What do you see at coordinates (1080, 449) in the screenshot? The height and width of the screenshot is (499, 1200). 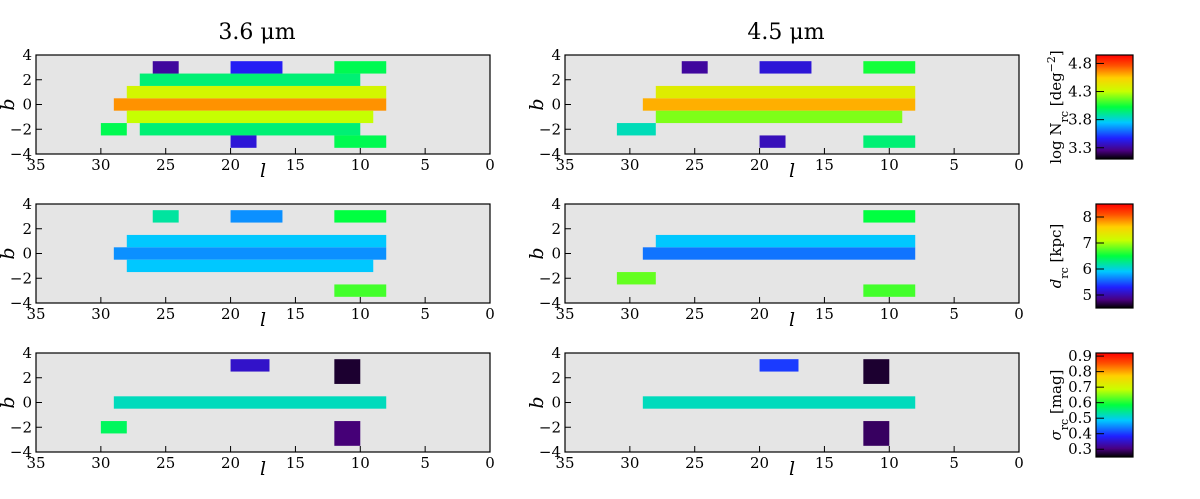 I see `colorbar-tick-label: 0.3` at bounding box center [1080, 449].